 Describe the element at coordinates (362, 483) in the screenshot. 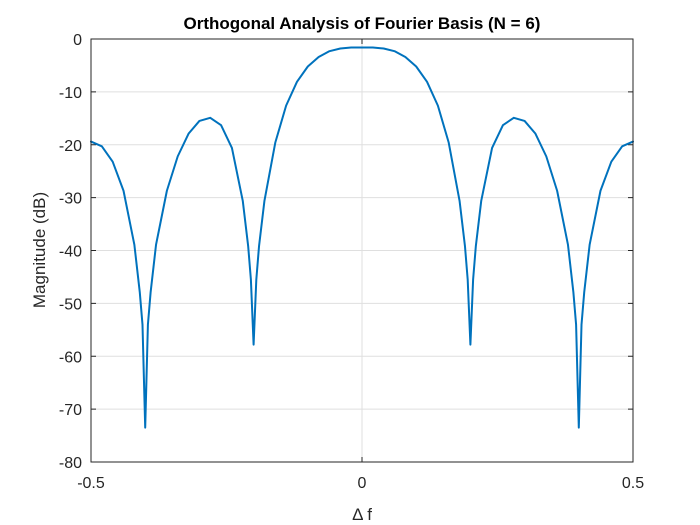

I see `x-tick-label: 0` at that location.